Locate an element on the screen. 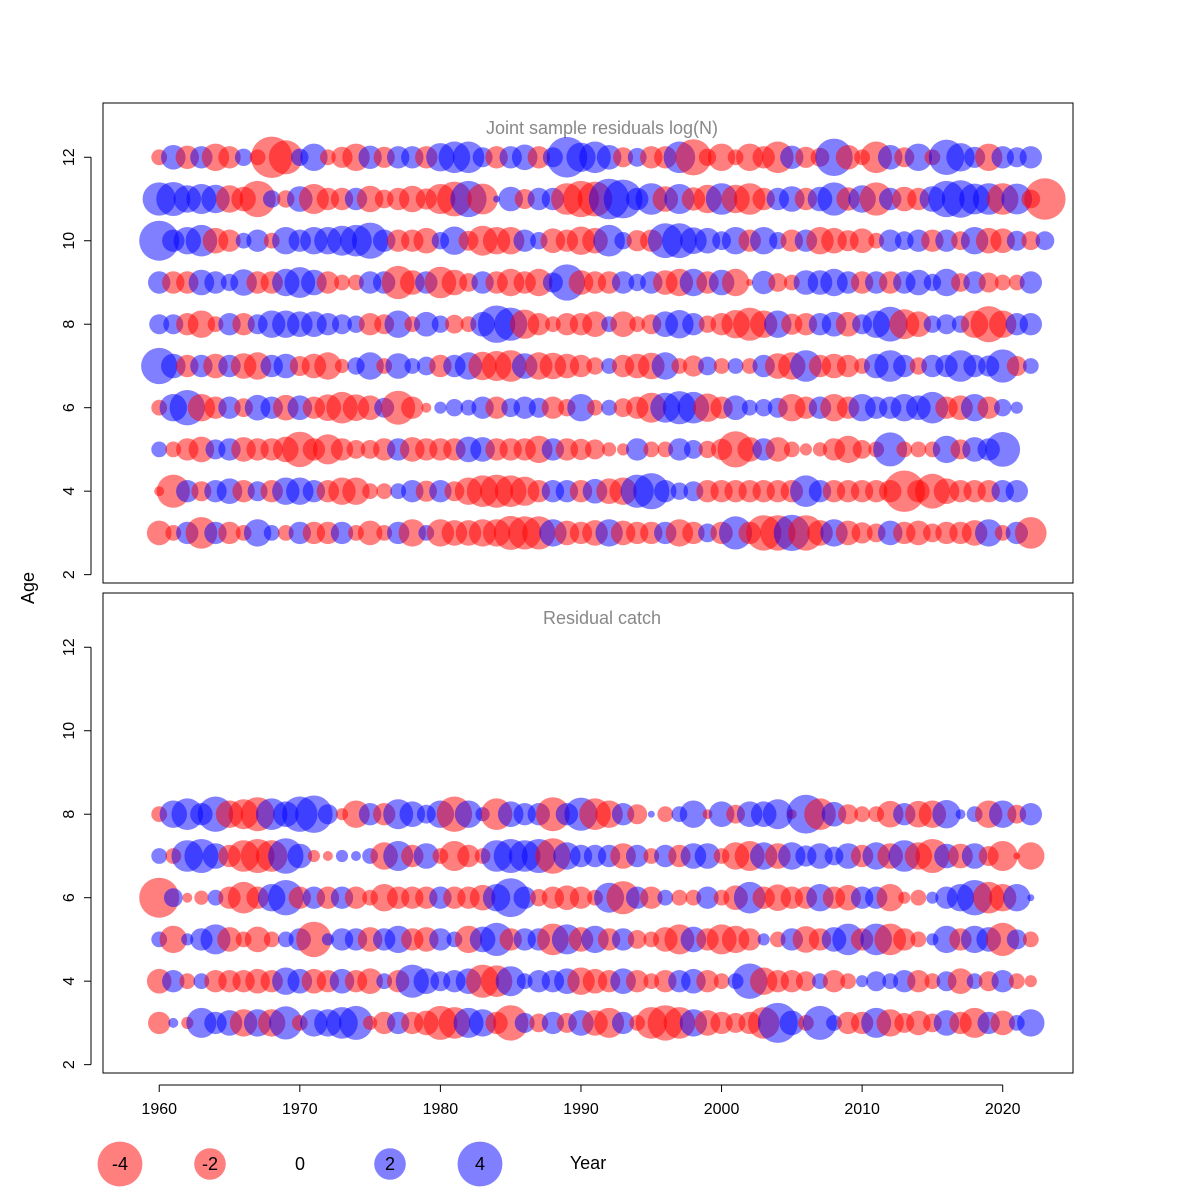 The image size is (1200, 1200). x-tick-label: 2020 is located at coordinates (1003, 1109).